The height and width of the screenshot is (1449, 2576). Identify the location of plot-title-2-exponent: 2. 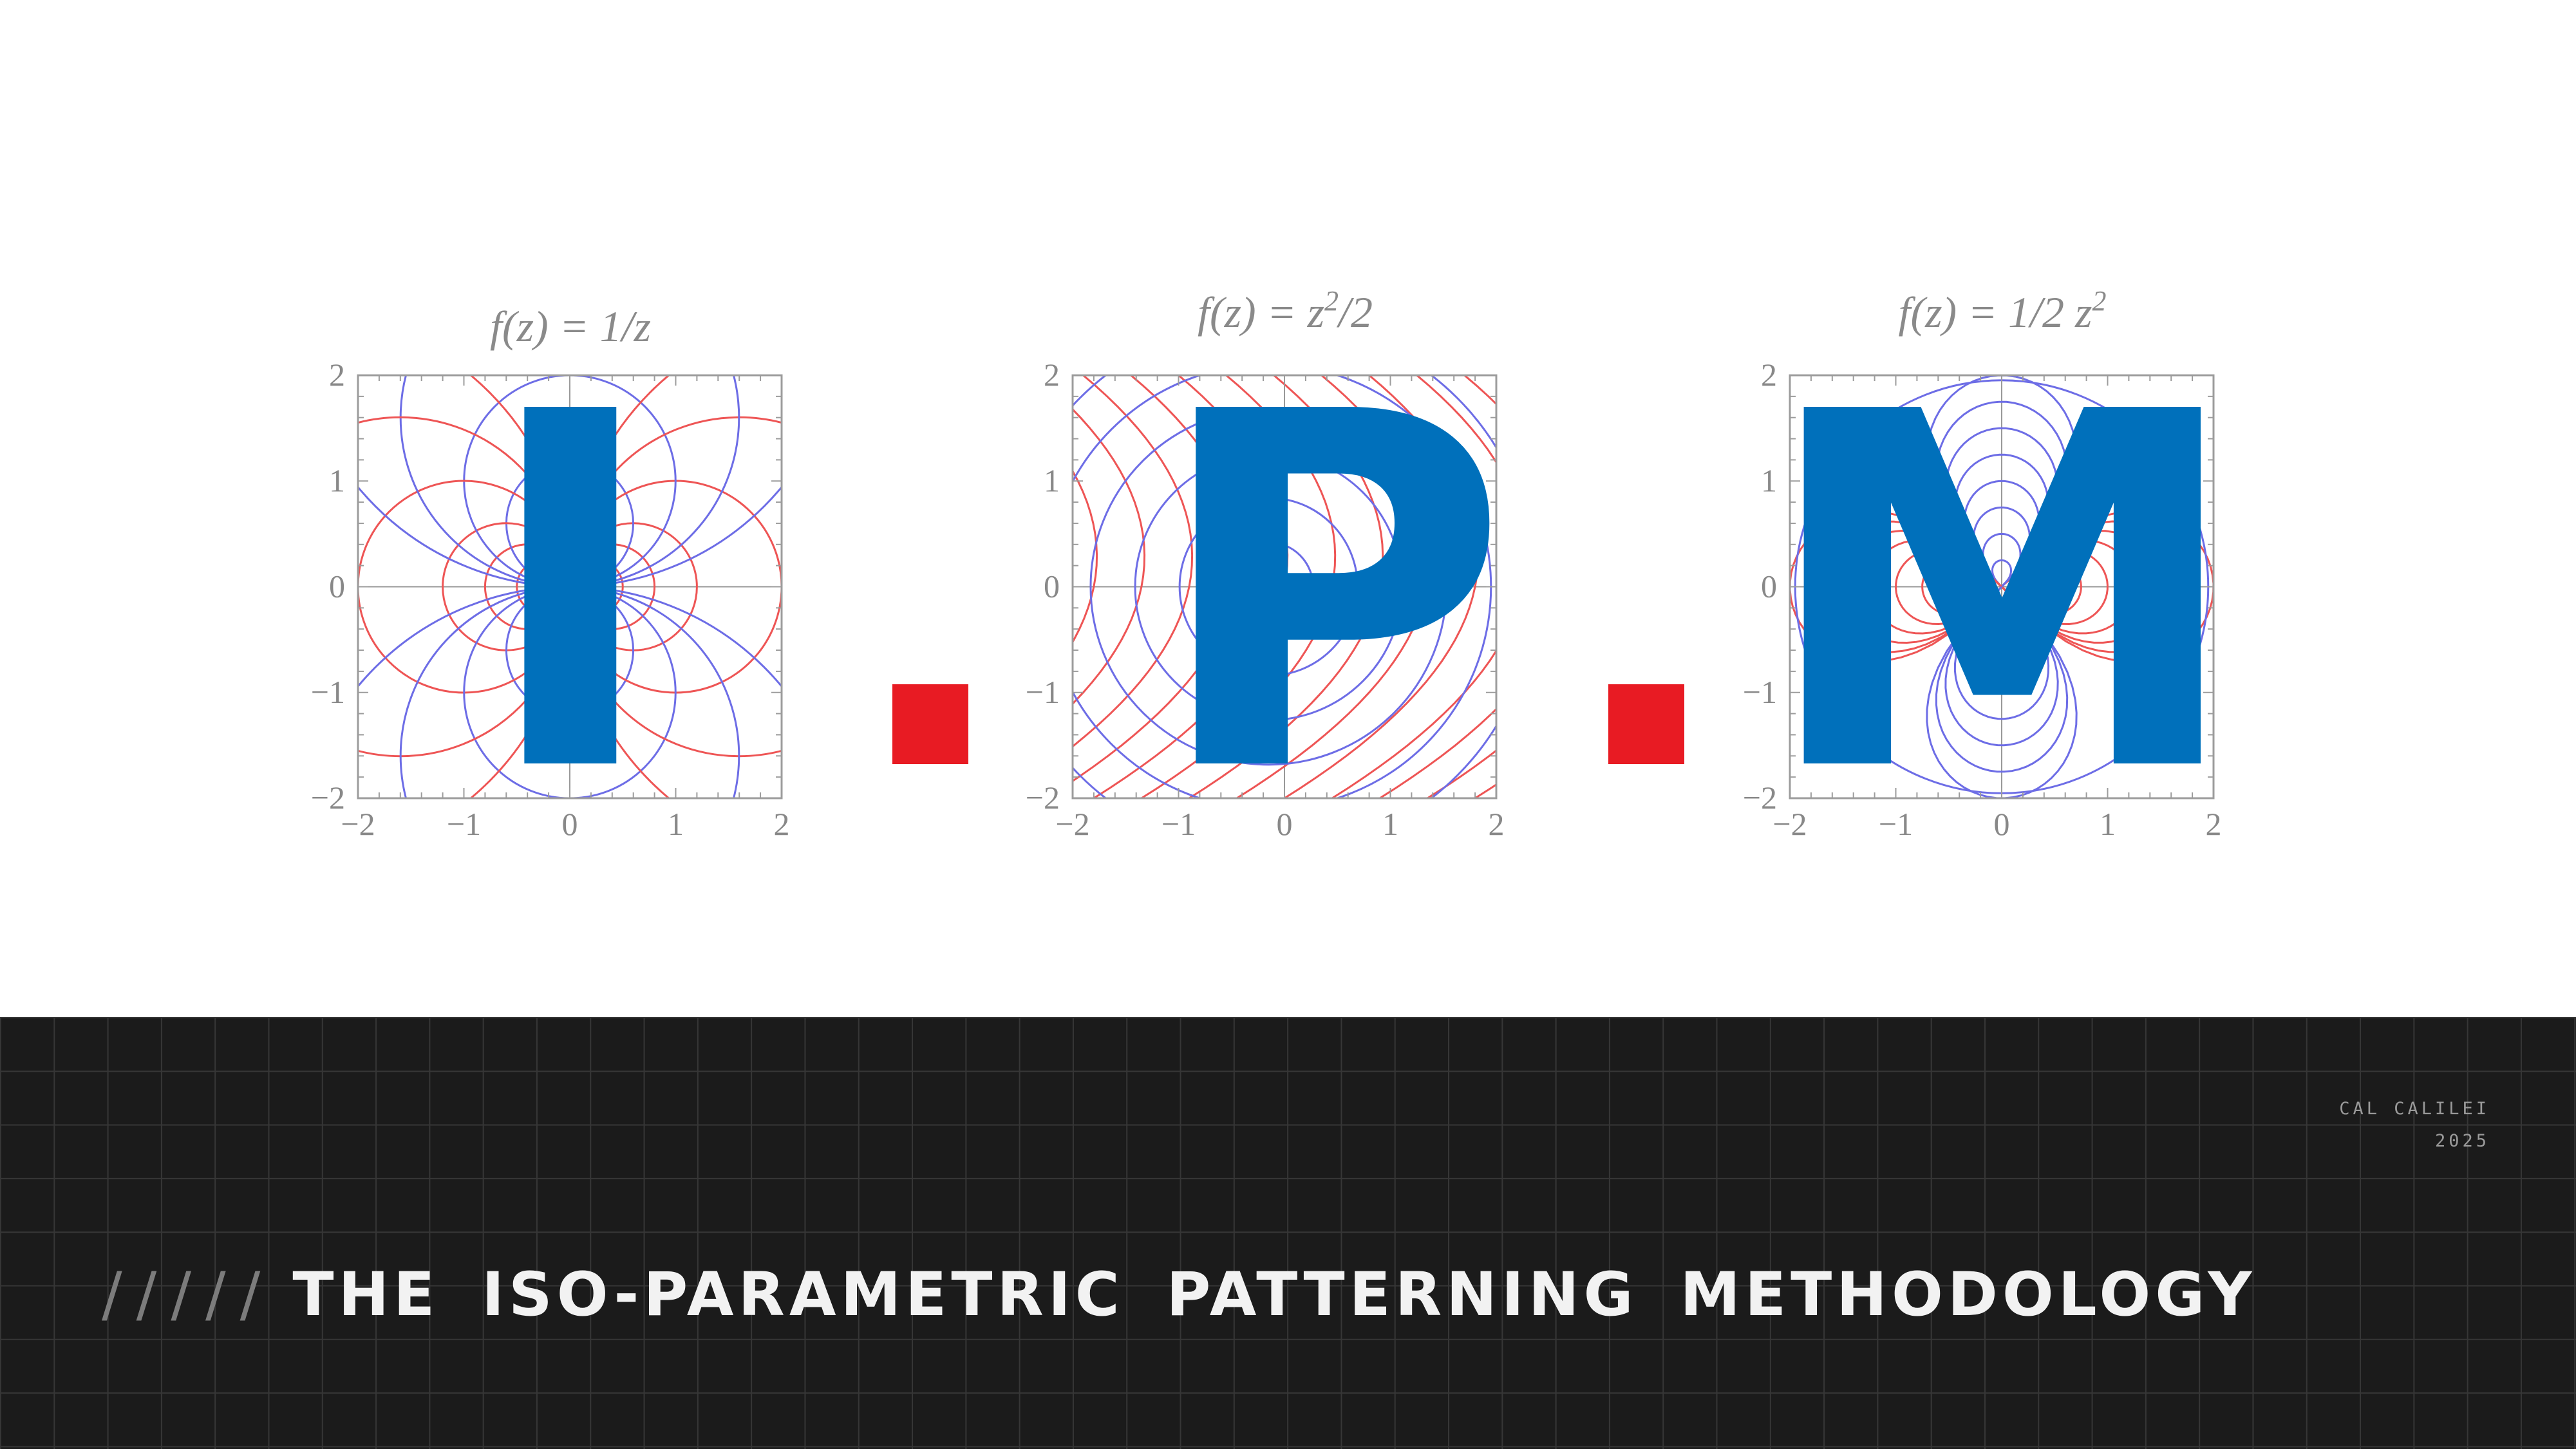
(1331, 301).